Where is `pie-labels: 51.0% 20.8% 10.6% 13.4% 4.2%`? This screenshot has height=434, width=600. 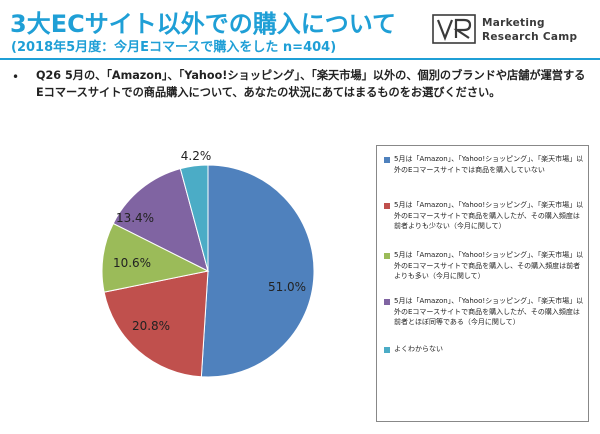
pie-labels: 51.0% 20.8% 10.6% 13.4% 4.2% is located at coordinates (209, 241).